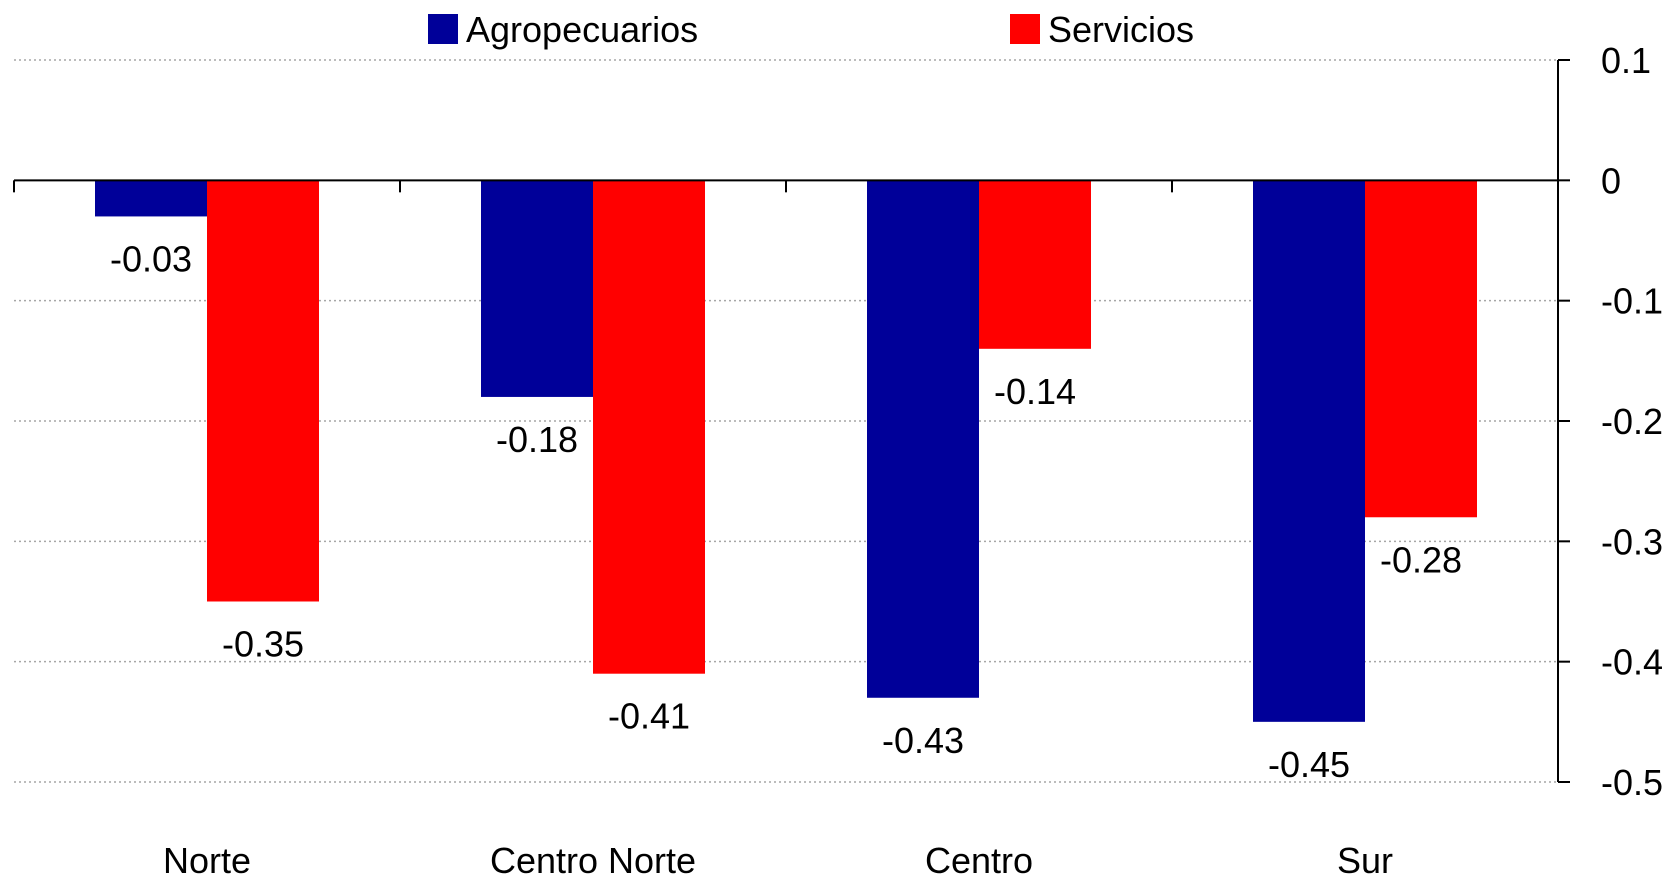 The image size is (1676, 876). Describe the element at coordinates (1421, 559) in the screenshot. I see `data-label-servicios-3: -0.28` at that location.